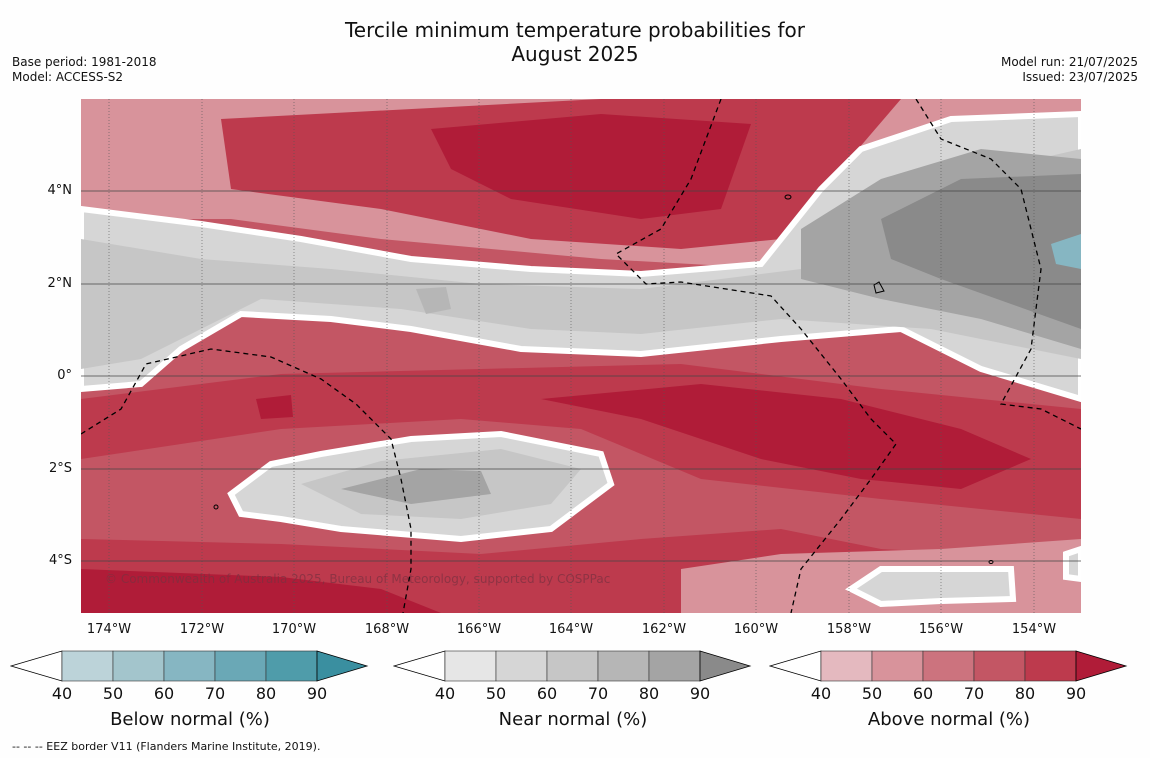 Image resolution: width=1150 pixels, height=758 pixels. I want to click on below-normal-patch, so click(1066, 251).